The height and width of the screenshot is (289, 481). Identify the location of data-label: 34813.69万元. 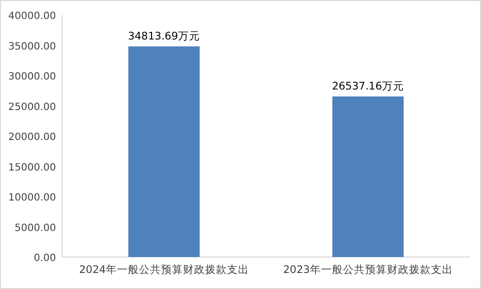
(164, 36).